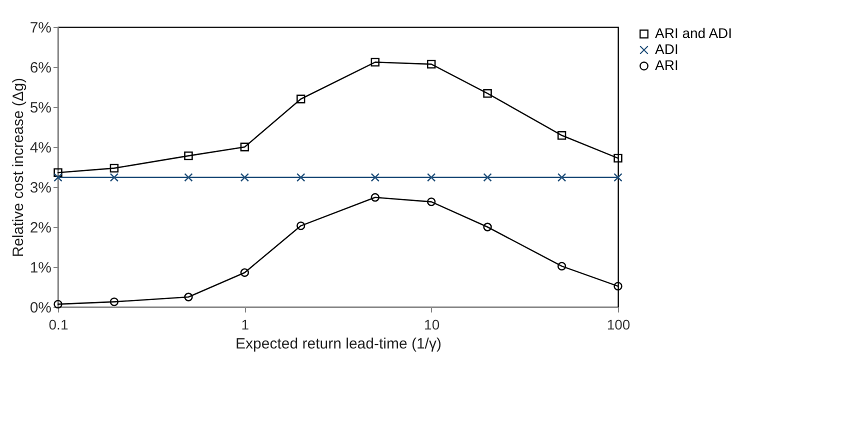  Describe the element at coordinates (18, 168) in the screenshot. I see `y-axis-title: Relative cost increase (Δg)` at that location.